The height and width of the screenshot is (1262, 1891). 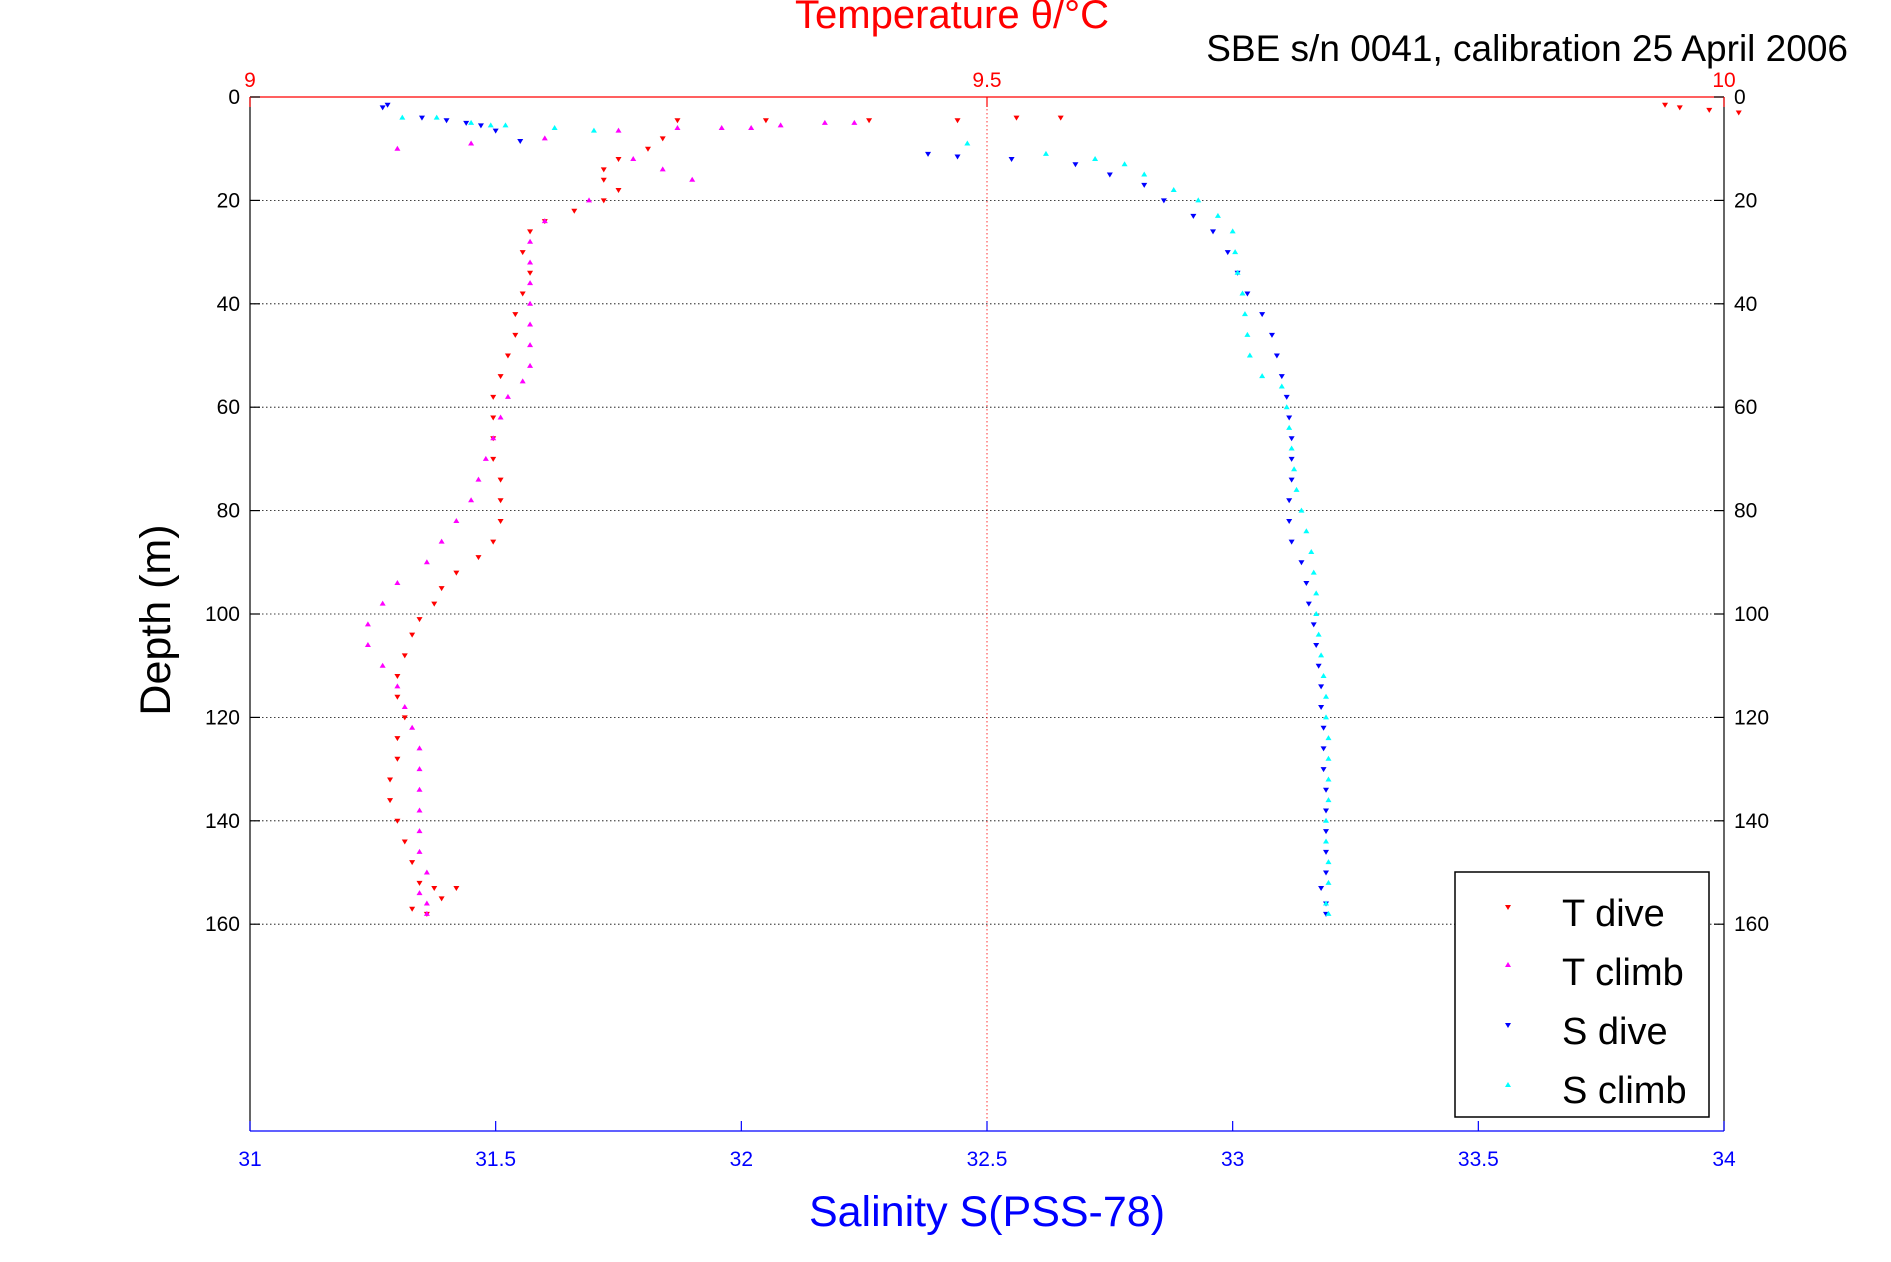 I want to click on legend-item-s-climb: S climb, so click(x=1596, y=1091).